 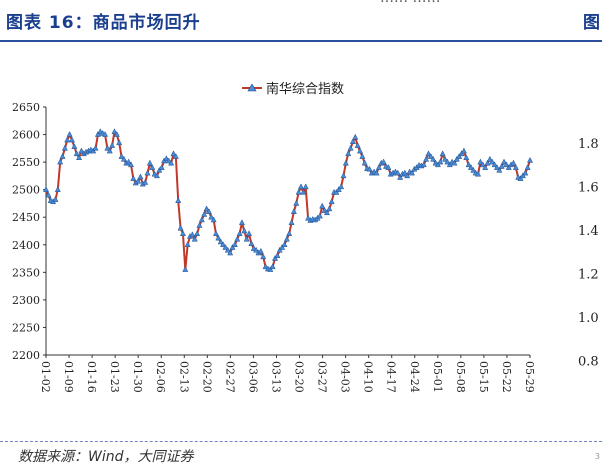 What do you see at coordinates (293, 89) in the screenshot?
I see `legend: 南华综合指数` at bounding box center [293, 89].